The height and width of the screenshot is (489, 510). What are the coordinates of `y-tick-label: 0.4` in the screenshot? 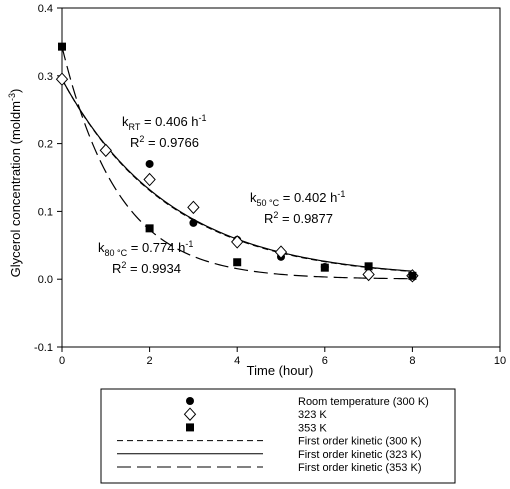 It's located at (45, 9).